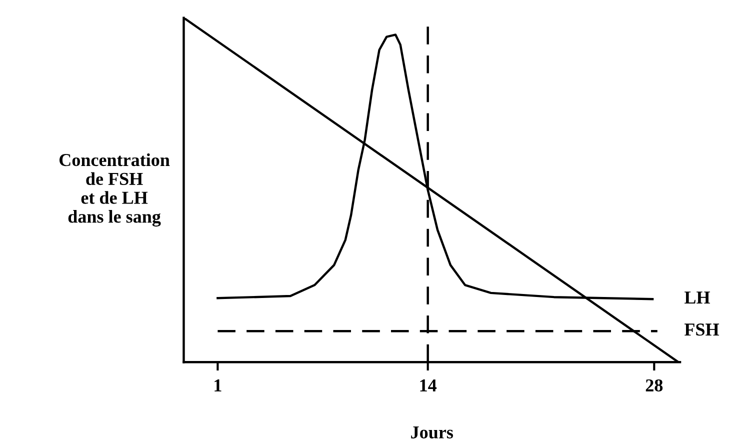 The image size is (732, 446). What do you see at coordinates (654, 385) in the screenshot?
I see `x-tick-label: 28` at bounding box center [654, 385].